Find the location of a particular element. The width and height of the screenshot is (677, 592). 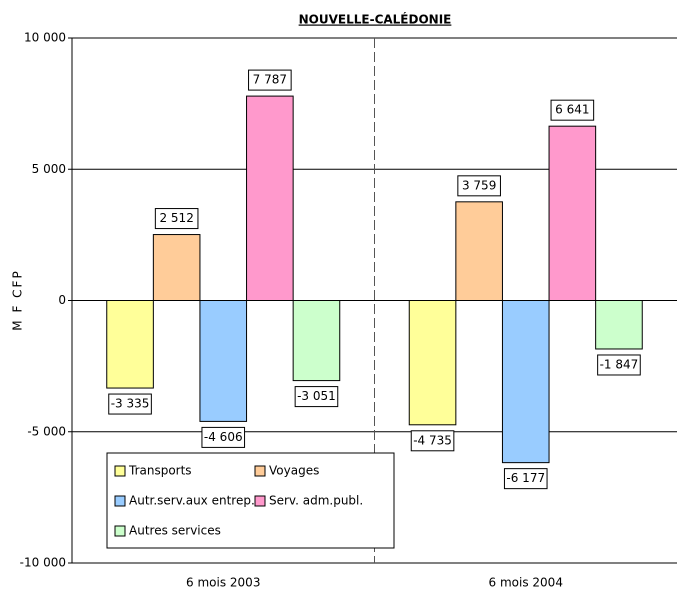

value-label: -1 847 is located at coordinates (619, 364).